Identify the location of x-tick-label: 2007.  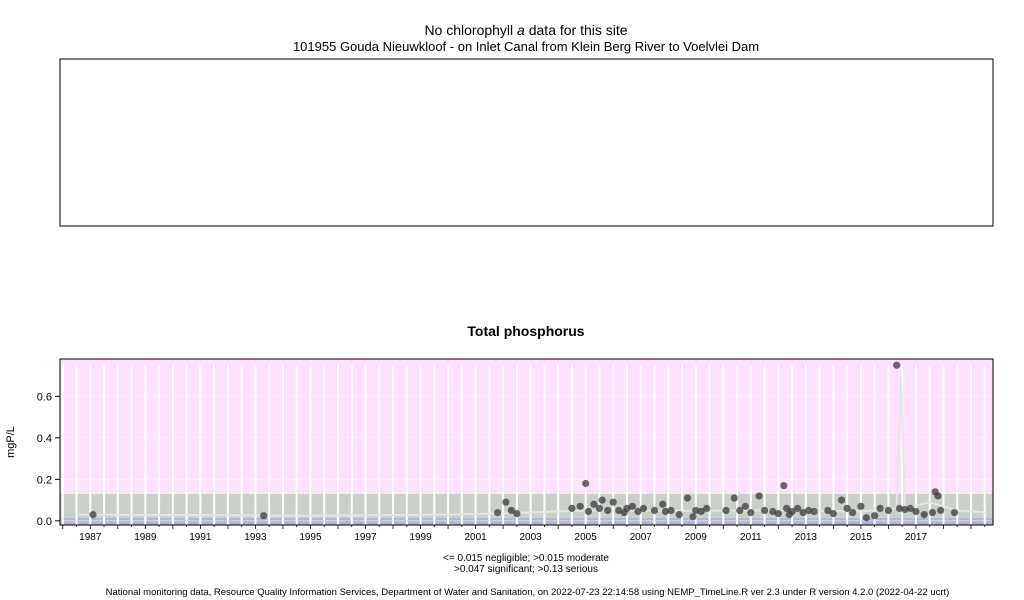
(641, 537).